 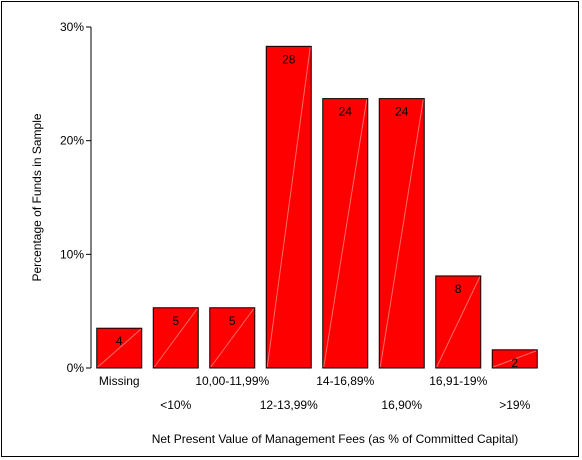 I want to click on x-category-label: >19%, so click(x=514, y=405).